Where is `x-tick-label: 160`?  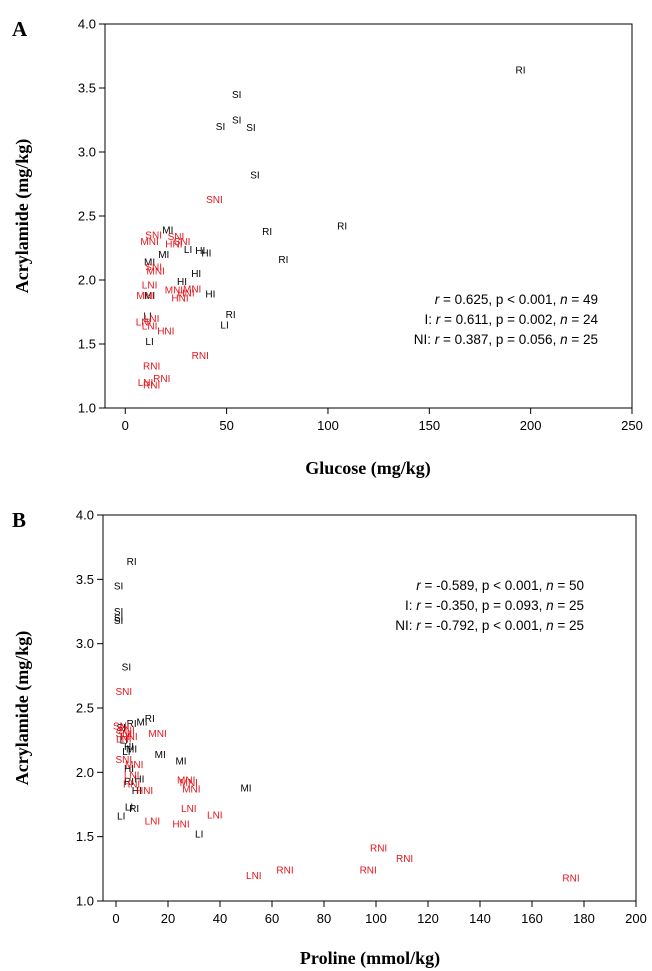 x-tick-label: 160 is located at coordinates (532, 918).